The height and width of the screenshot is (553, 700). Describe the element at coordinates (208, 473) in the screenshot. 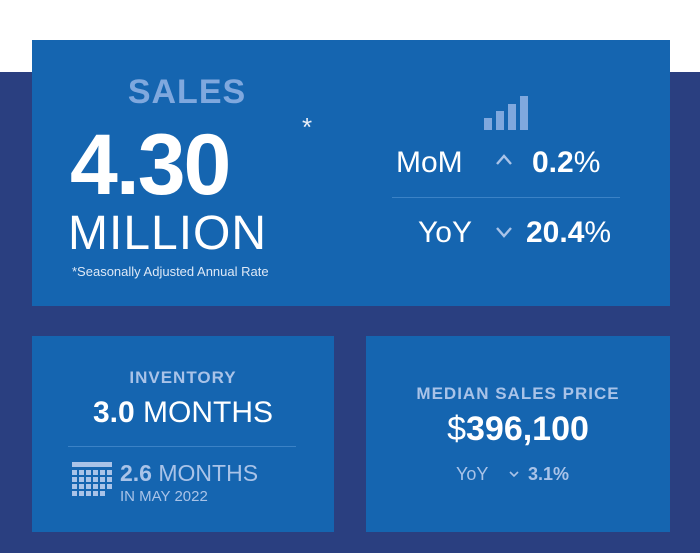

I see `inventory-previous-unit: MONTHS` at that location.